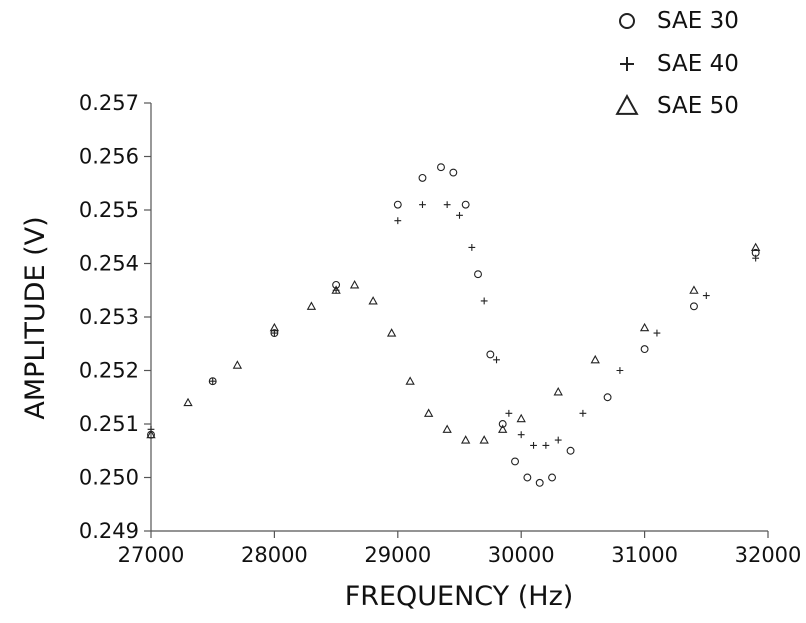 The width and height of the screenshot is (806, 623). Describe the element at coordinates (698, 106) in the screenshot. I see `legend-label-sae-50: SAE 50` at that location.